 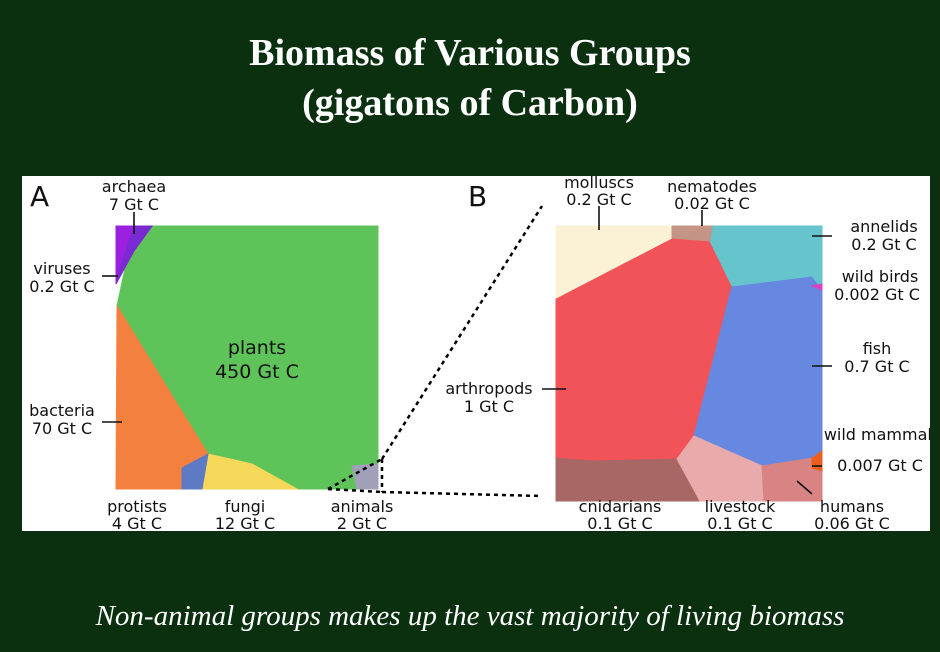 What do you see at coordinates (61, 268) in the screenshot?
I see `label-viruses-name: viruses` at bounding box center [61, 268].